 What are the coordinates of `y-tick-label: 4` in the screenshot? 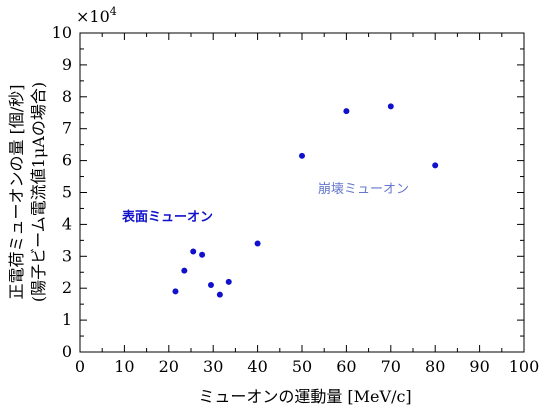 It's located at (67, 223).